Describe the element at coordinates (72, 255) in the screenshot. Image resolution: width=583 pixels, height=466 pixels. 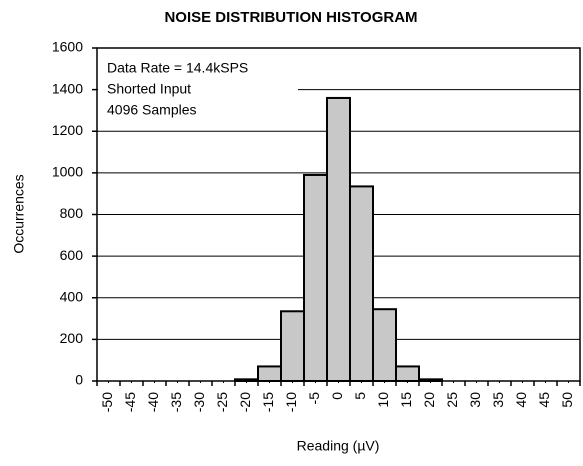
I see `y-tick-label: 600` at that location.